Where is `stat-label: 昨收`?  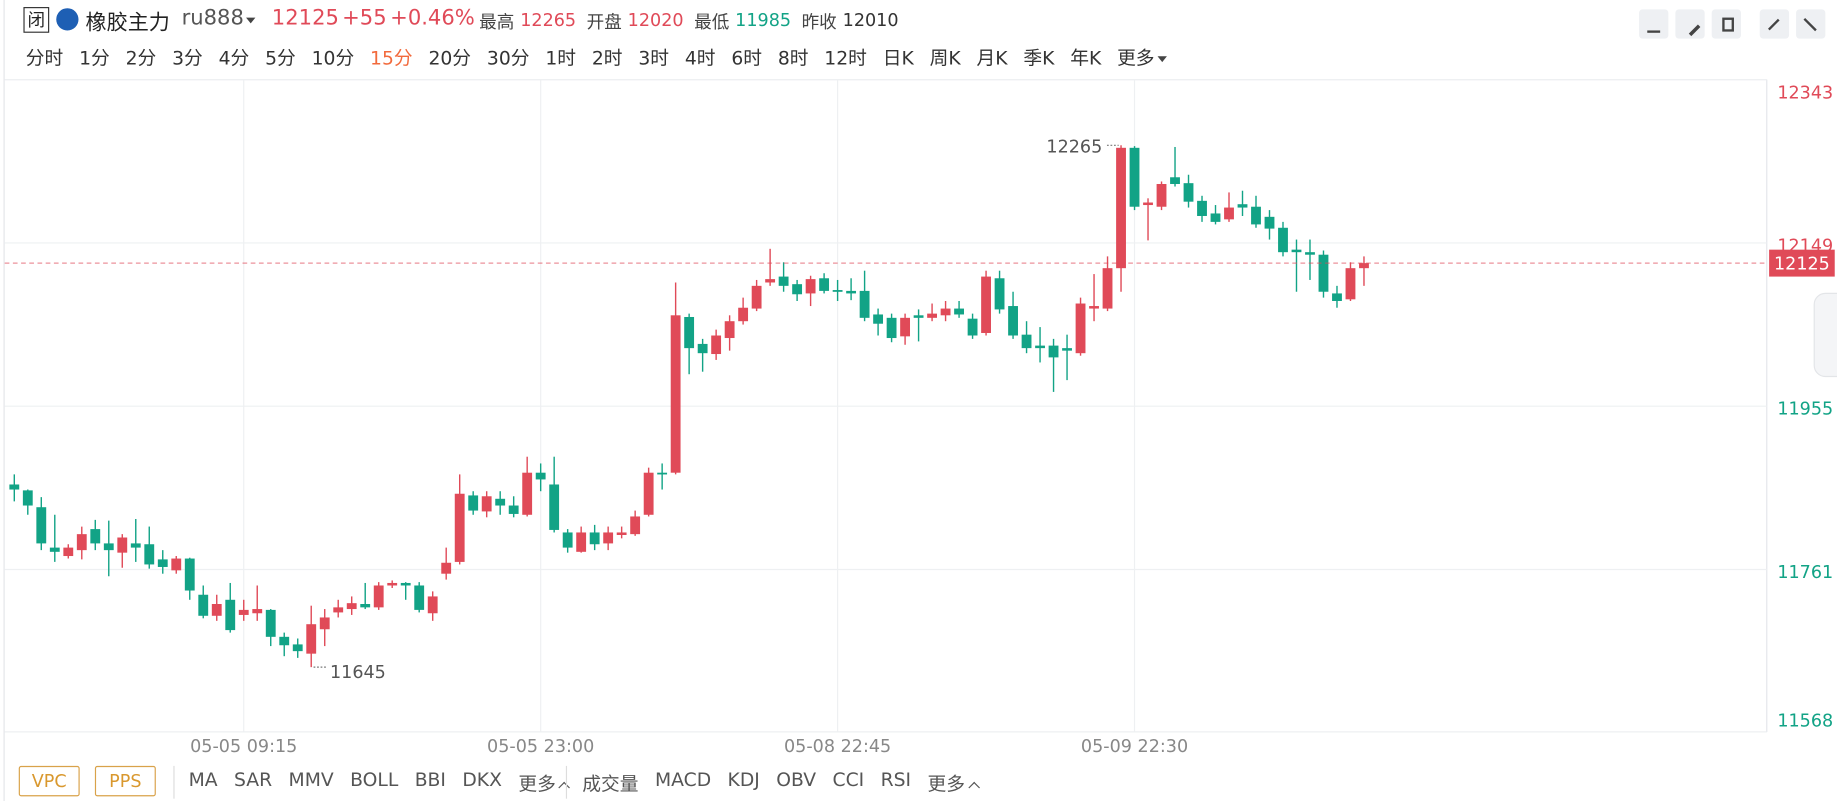 stat-label: 昨收 is located at coordinates (819, 22).